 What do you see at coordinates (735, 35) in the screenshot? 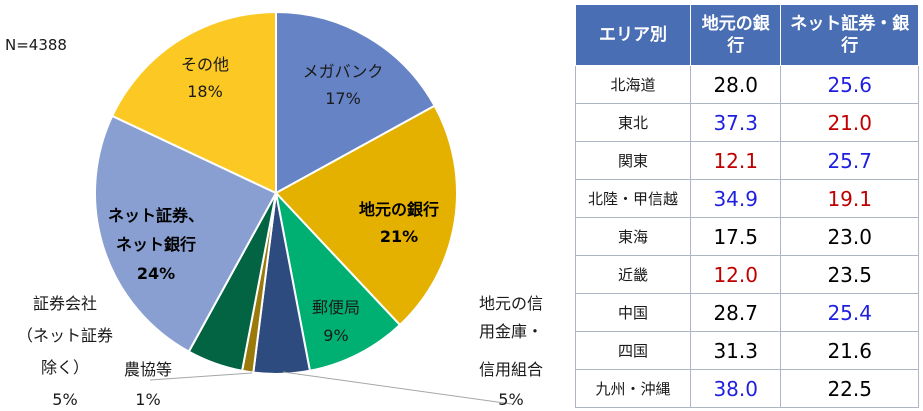
I see `header-local-bank: 地元の銀行` at bounding box center [735, 35].